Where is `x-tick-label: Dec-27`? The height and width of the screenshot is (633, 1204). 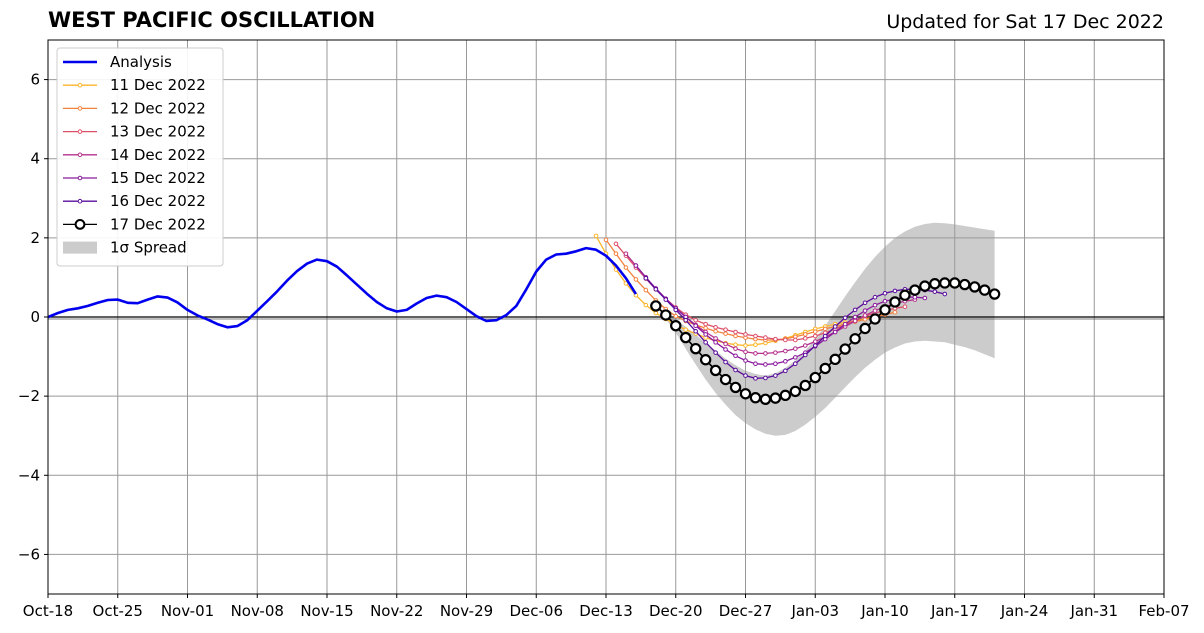 x-tick-label: Dec-27 is located at coordinates (746, 611).